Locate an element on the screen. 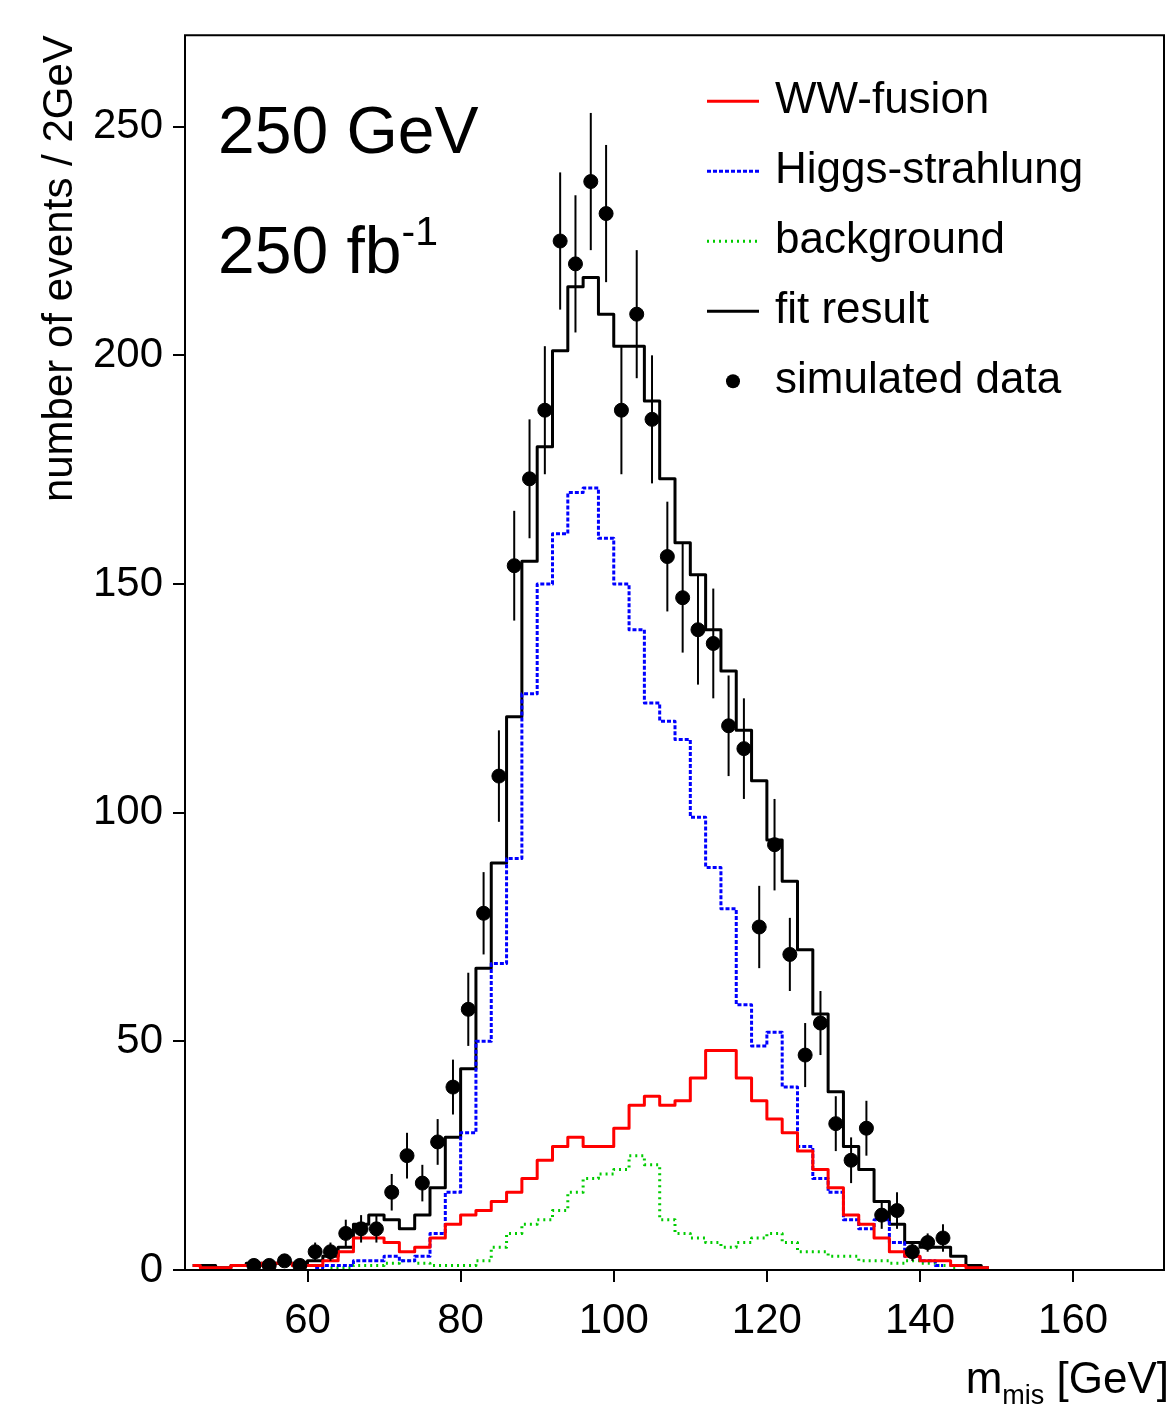 The height and width of the screenshot is (1407, 1173). legend-label: background is located at coordinates (890, 238).